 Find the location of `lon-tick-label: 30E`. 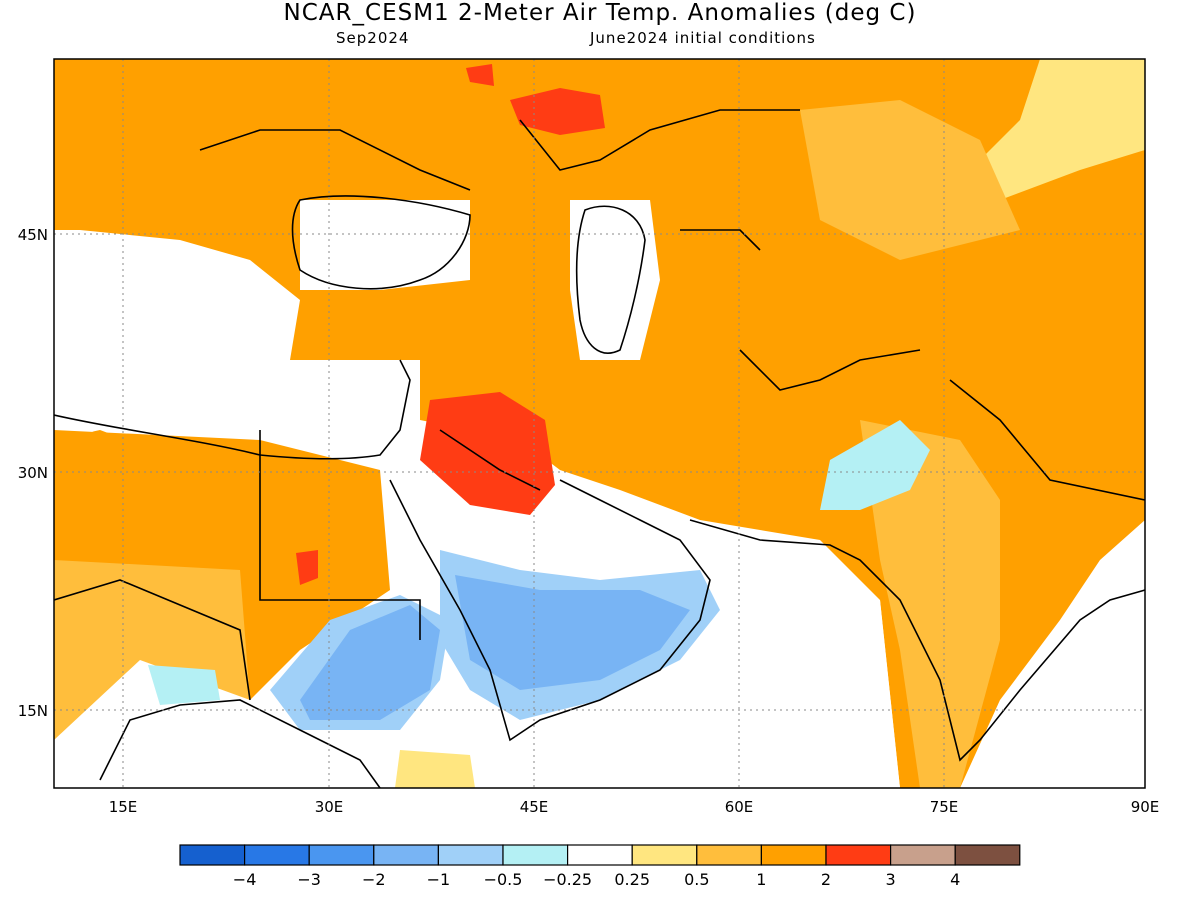

lon-tick-label: 30E is located at coordinates (329, 807).